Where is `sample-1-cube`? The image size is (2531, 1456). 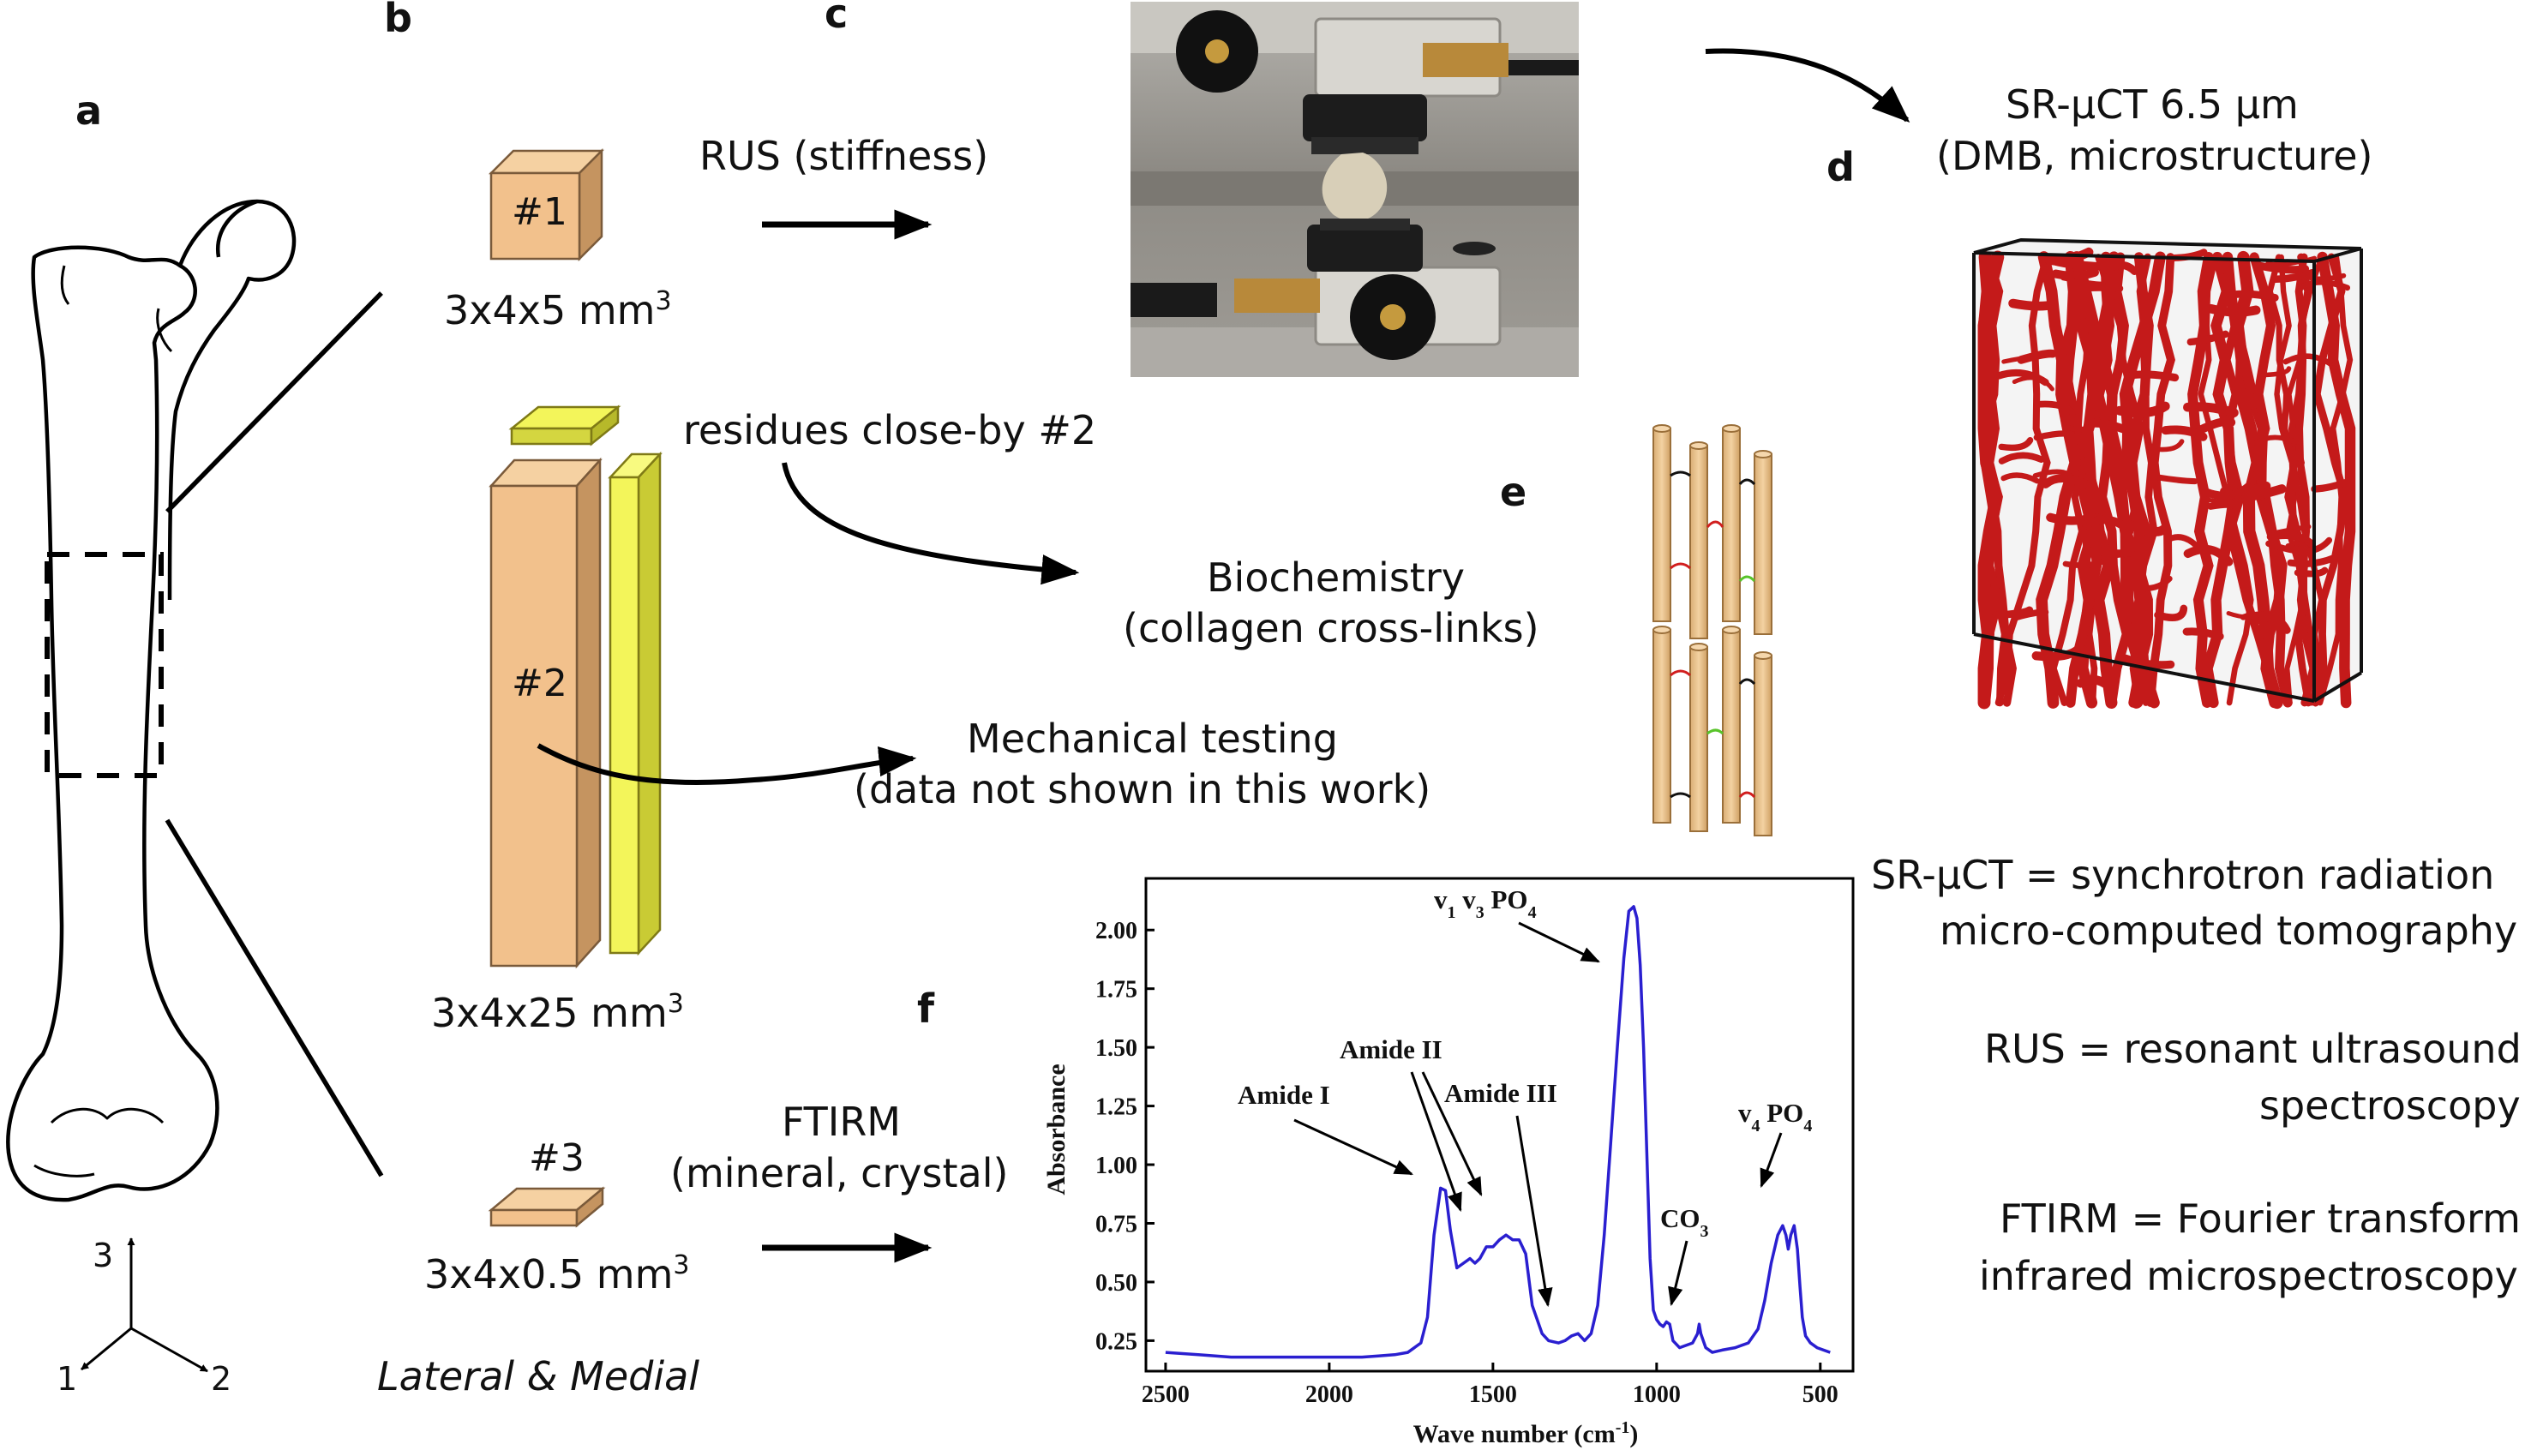 sample-1-cube is located at coordinates (546, 205).